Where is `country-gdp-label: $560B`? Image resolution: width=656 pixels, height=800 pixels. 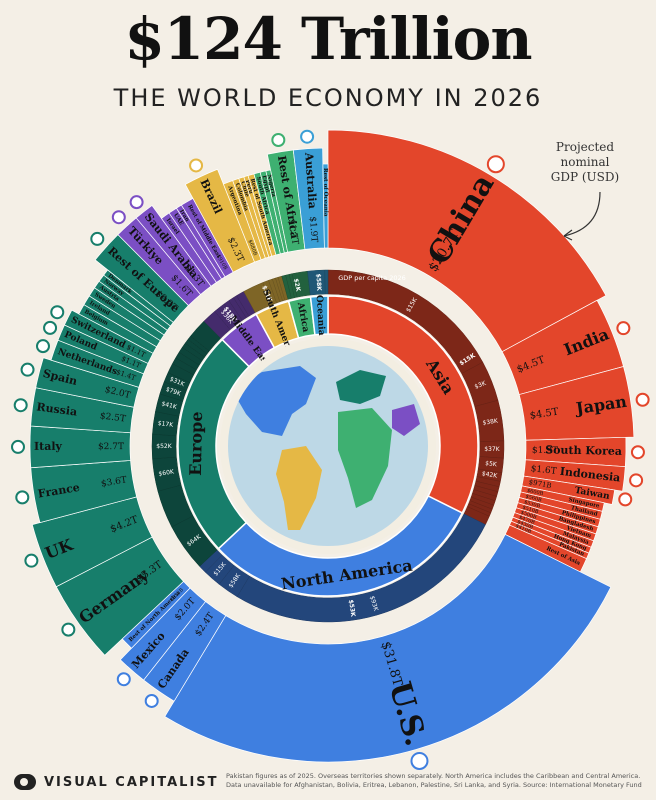
country-gdp-label: $560B is located at coordinates (534, 499).